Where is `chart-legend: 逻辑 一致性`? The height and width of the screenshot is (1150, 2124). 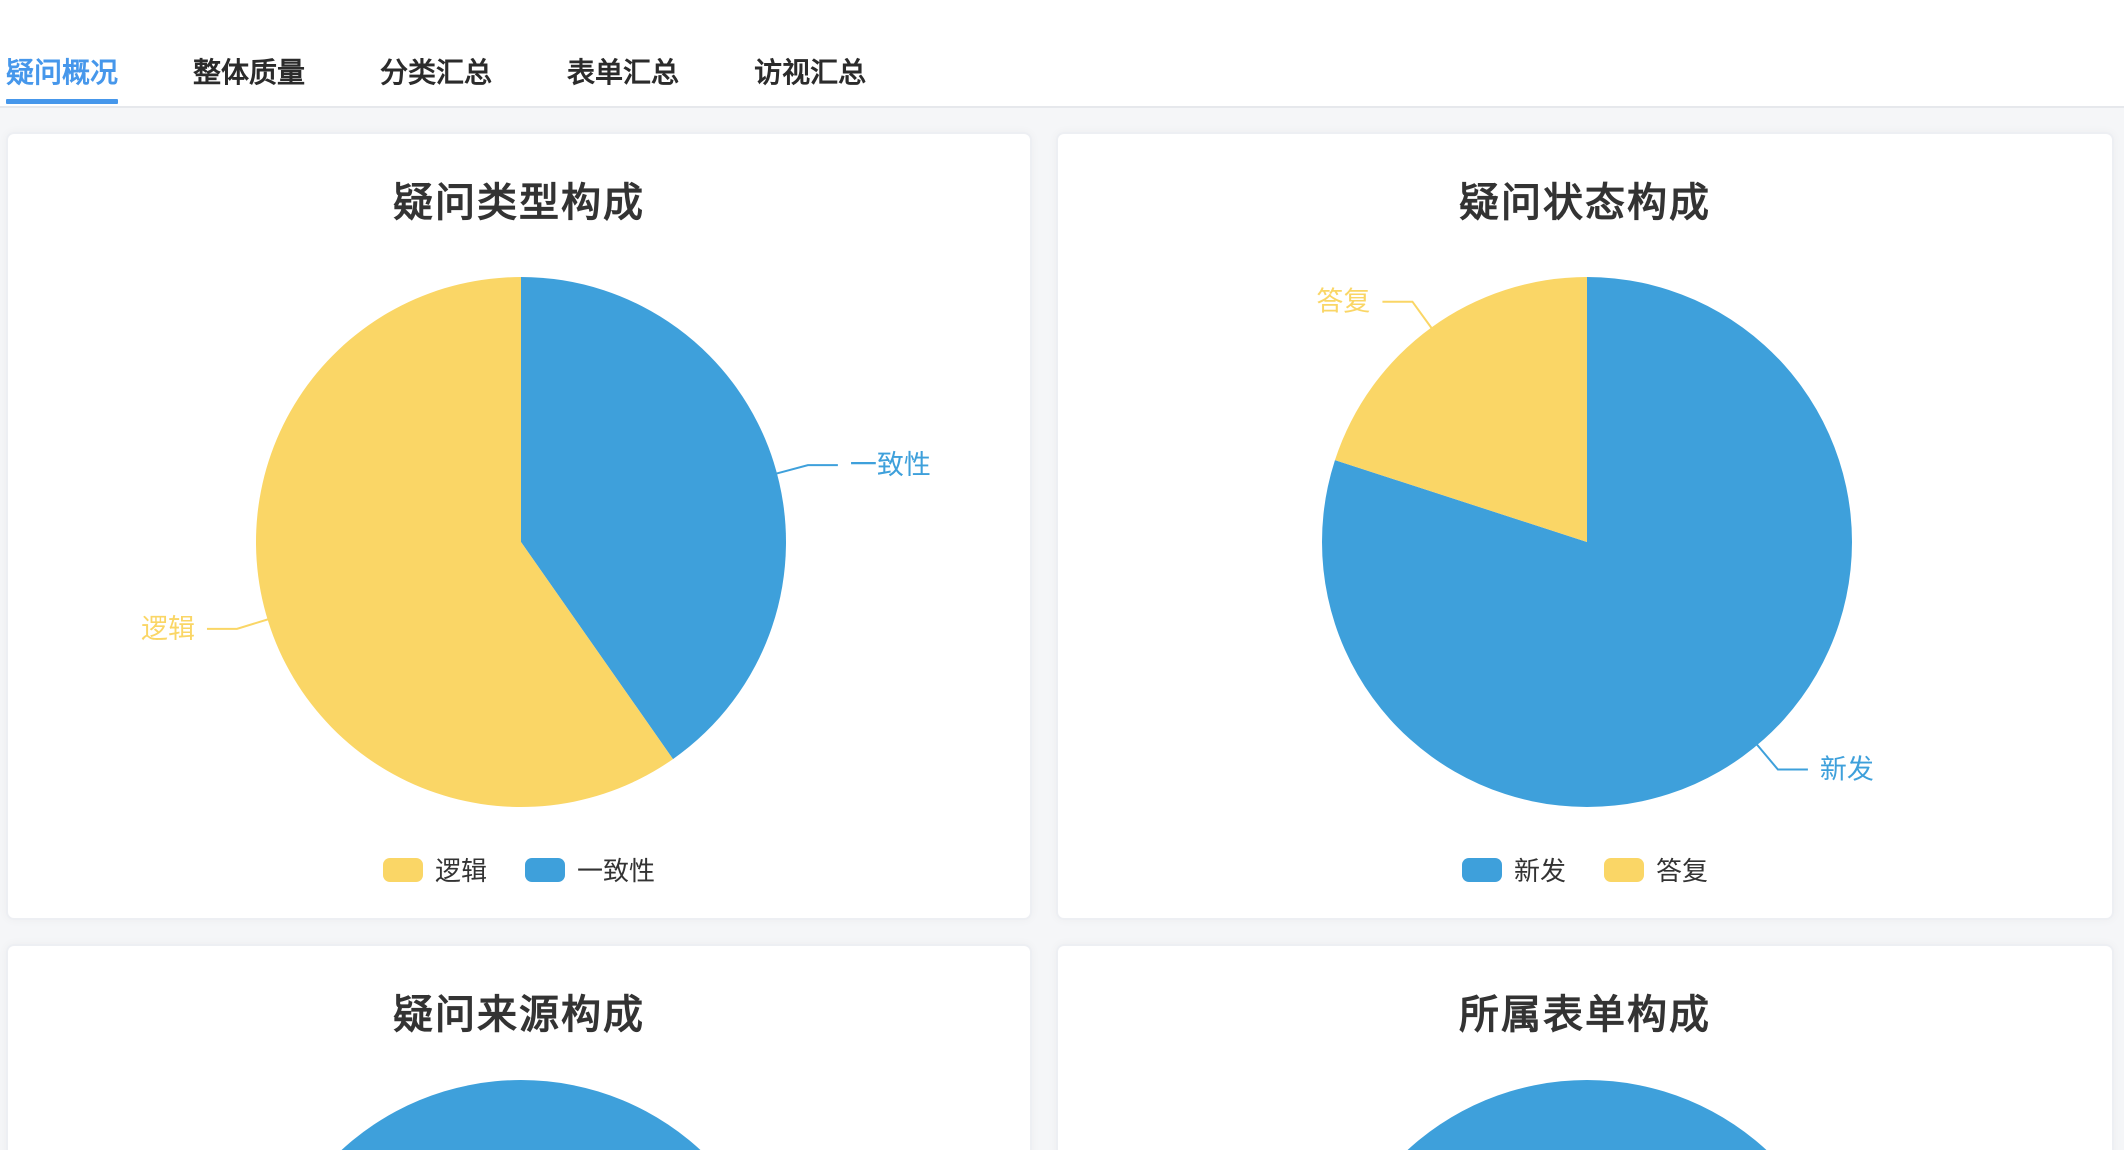 chart-legend: 逻辑 一致性 is located at coordinates (519, 869).